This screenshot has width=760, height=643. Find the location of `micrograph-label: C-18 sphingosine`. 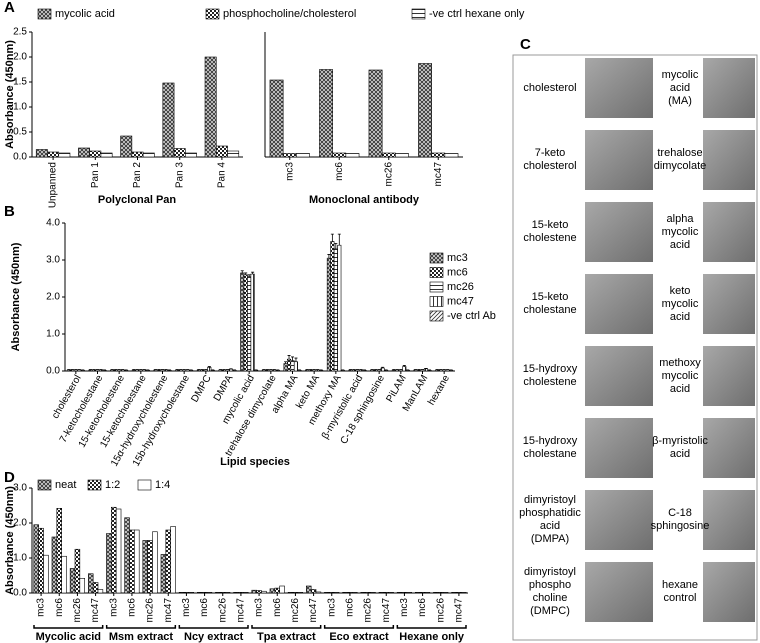

micrograph-label: C-18 sphingosine is located at coordinates (680, 519).